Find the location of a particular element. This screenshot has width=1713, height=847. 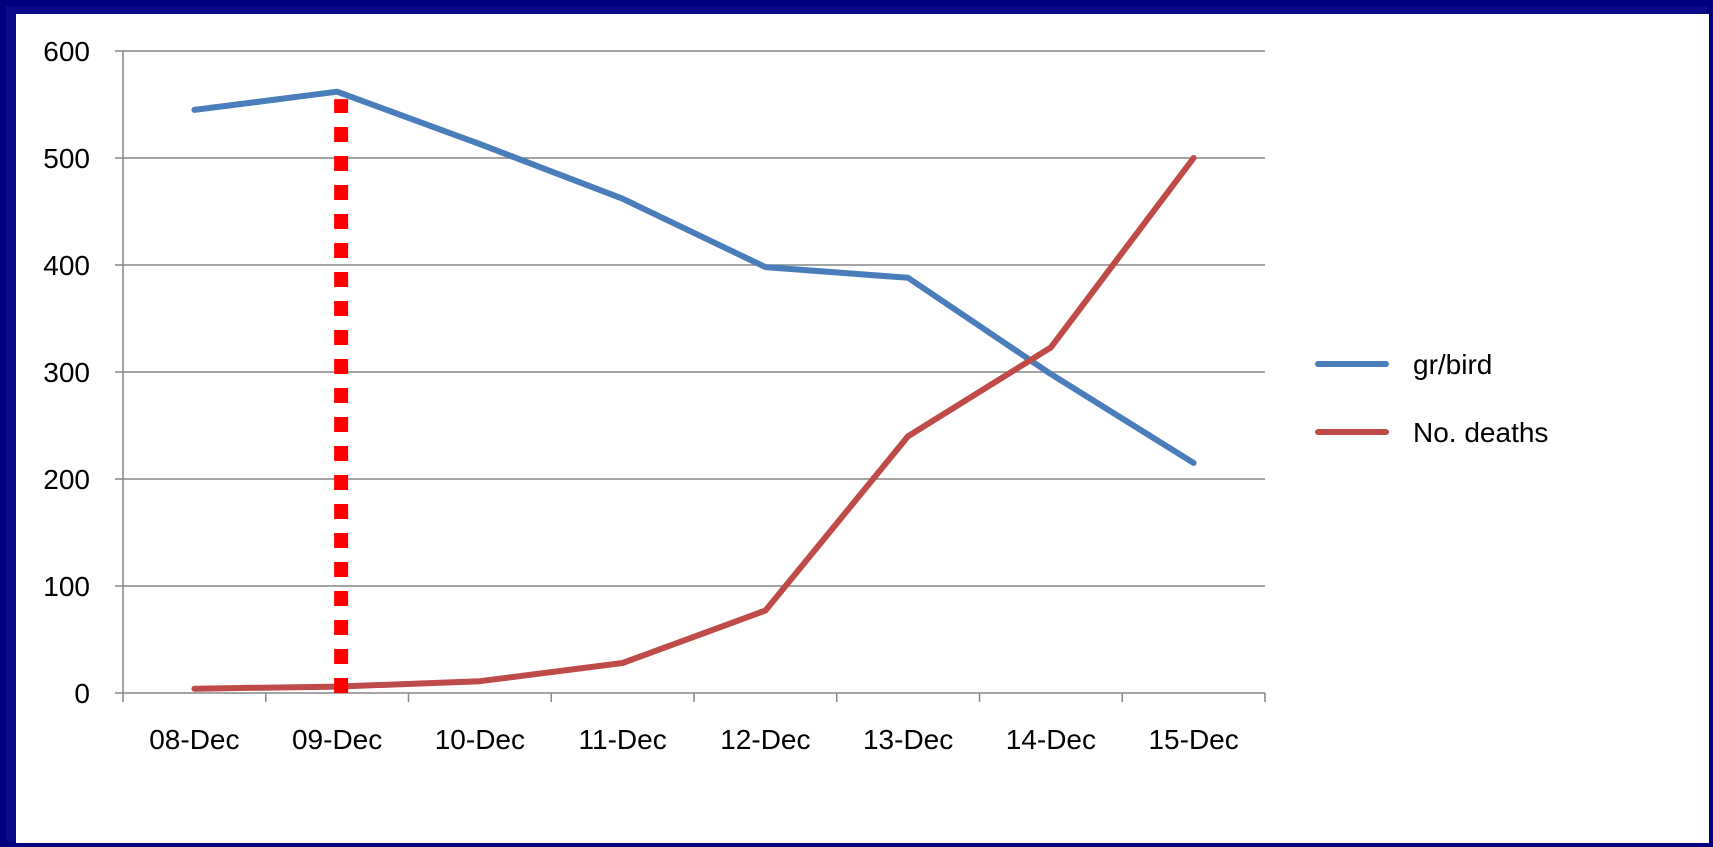

legend: gr/bird No. deaths is located at coordinates (1431, 398).